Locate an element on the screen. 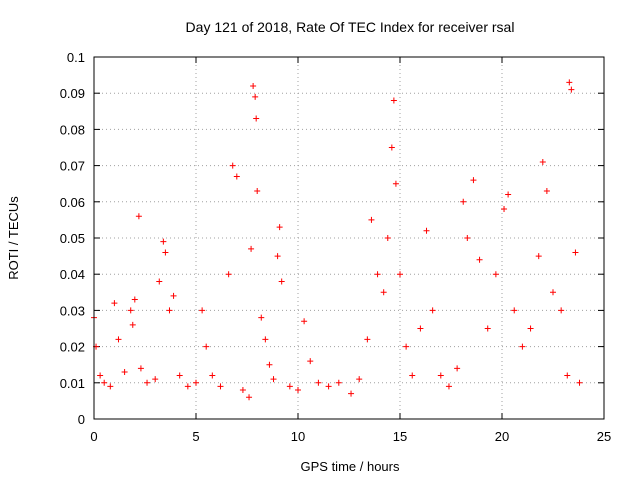 The image size is (640, 480). x-tick-label: 0 is located at coordinates (93, 436).